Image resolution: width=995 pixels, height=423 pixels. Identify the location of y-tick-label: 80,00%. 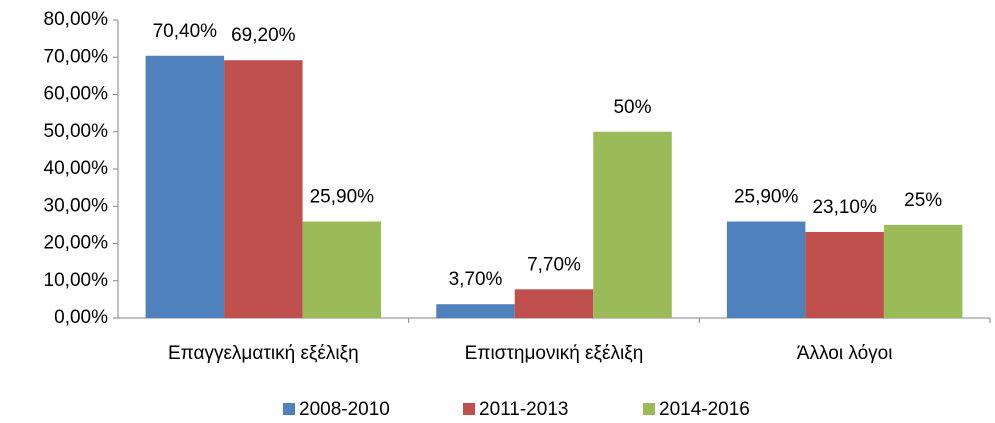
(76, 19).